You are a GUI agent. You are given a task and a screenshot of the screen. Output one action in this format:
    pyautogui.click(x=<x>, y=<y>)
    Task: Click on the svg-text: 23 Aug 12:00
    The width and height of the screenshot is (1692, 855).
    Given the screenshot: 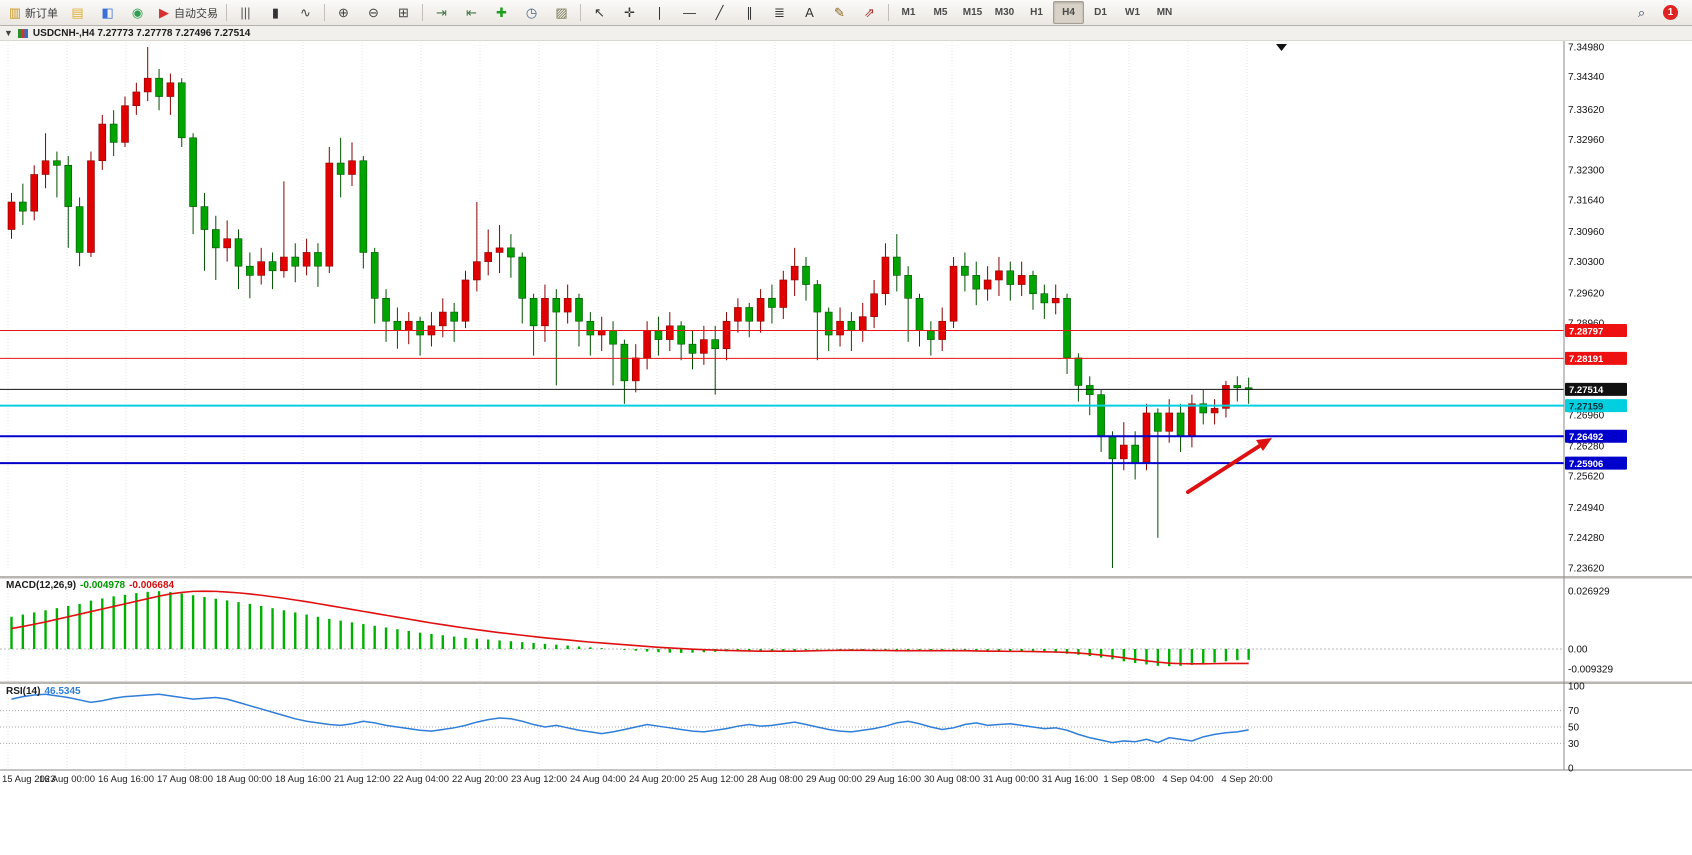 What is the action you would take?
    pyautogui.click(x=539, y=779)
    